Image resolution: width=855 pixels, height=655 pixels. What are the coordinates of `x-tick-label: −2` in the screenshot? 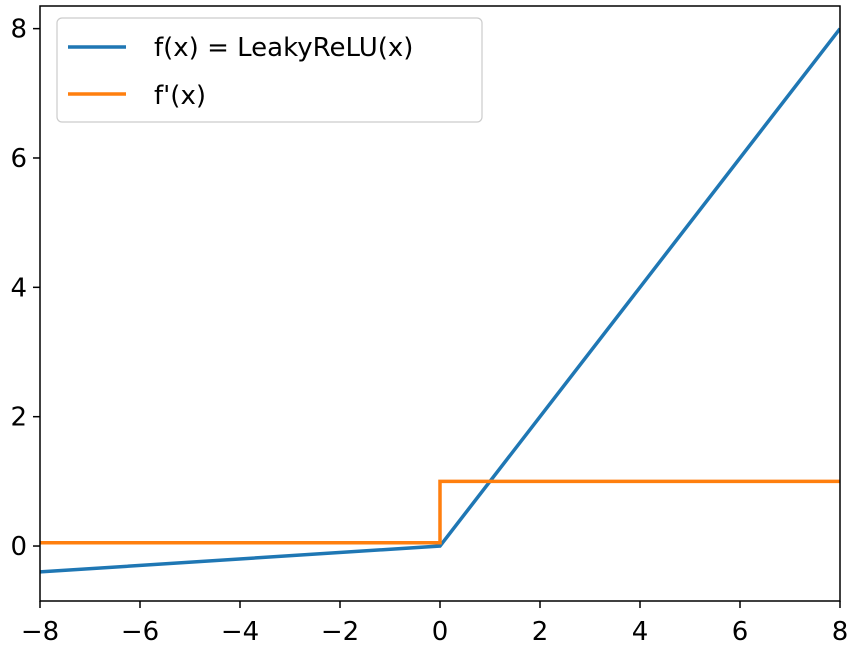 It's located at (340, 632).